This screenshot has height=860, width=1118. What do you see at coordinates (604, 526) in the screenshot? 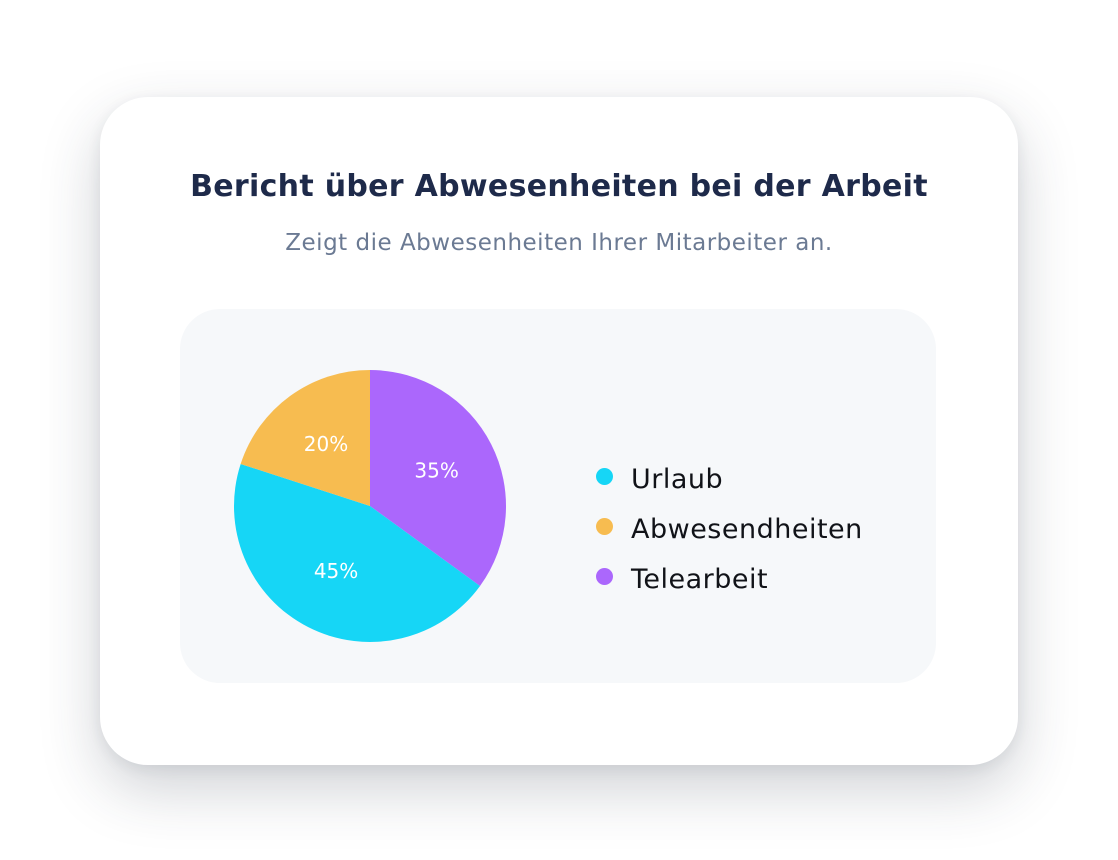
I see `legend-dot-abwesendheiten` at bounding box center [604, 526].